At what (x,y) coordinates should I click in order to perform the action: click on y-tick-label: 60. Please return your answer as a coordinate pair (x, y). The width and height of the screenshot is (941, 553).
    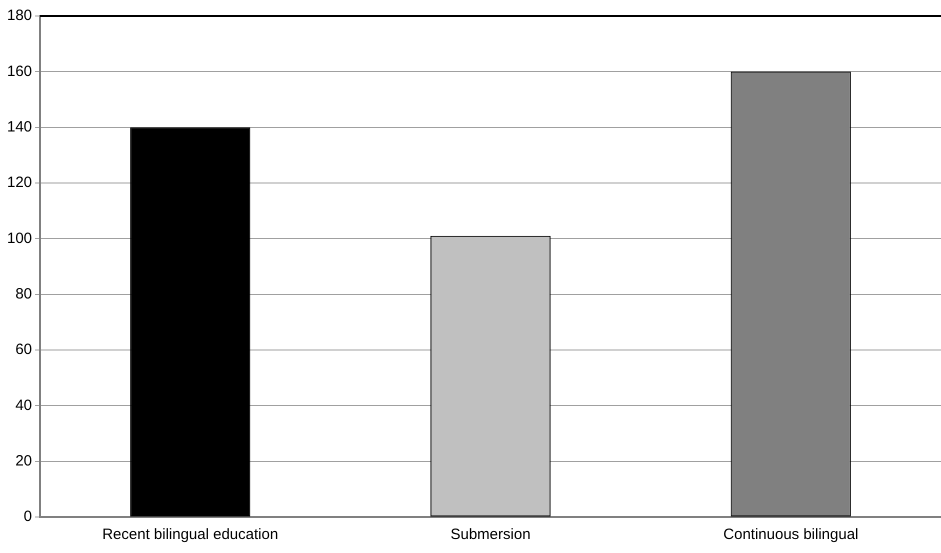
    Looking at the image, I should click on (23, 349).